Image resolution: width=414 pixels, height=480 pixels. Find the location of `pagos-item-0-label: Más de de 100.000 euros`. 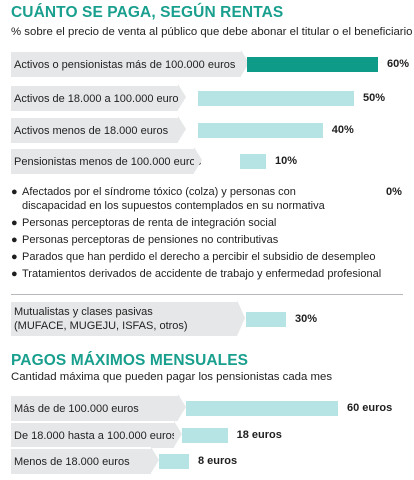

pagos-item-0-label: Más de de 100.000 euros is located at coordinates (76, 408).